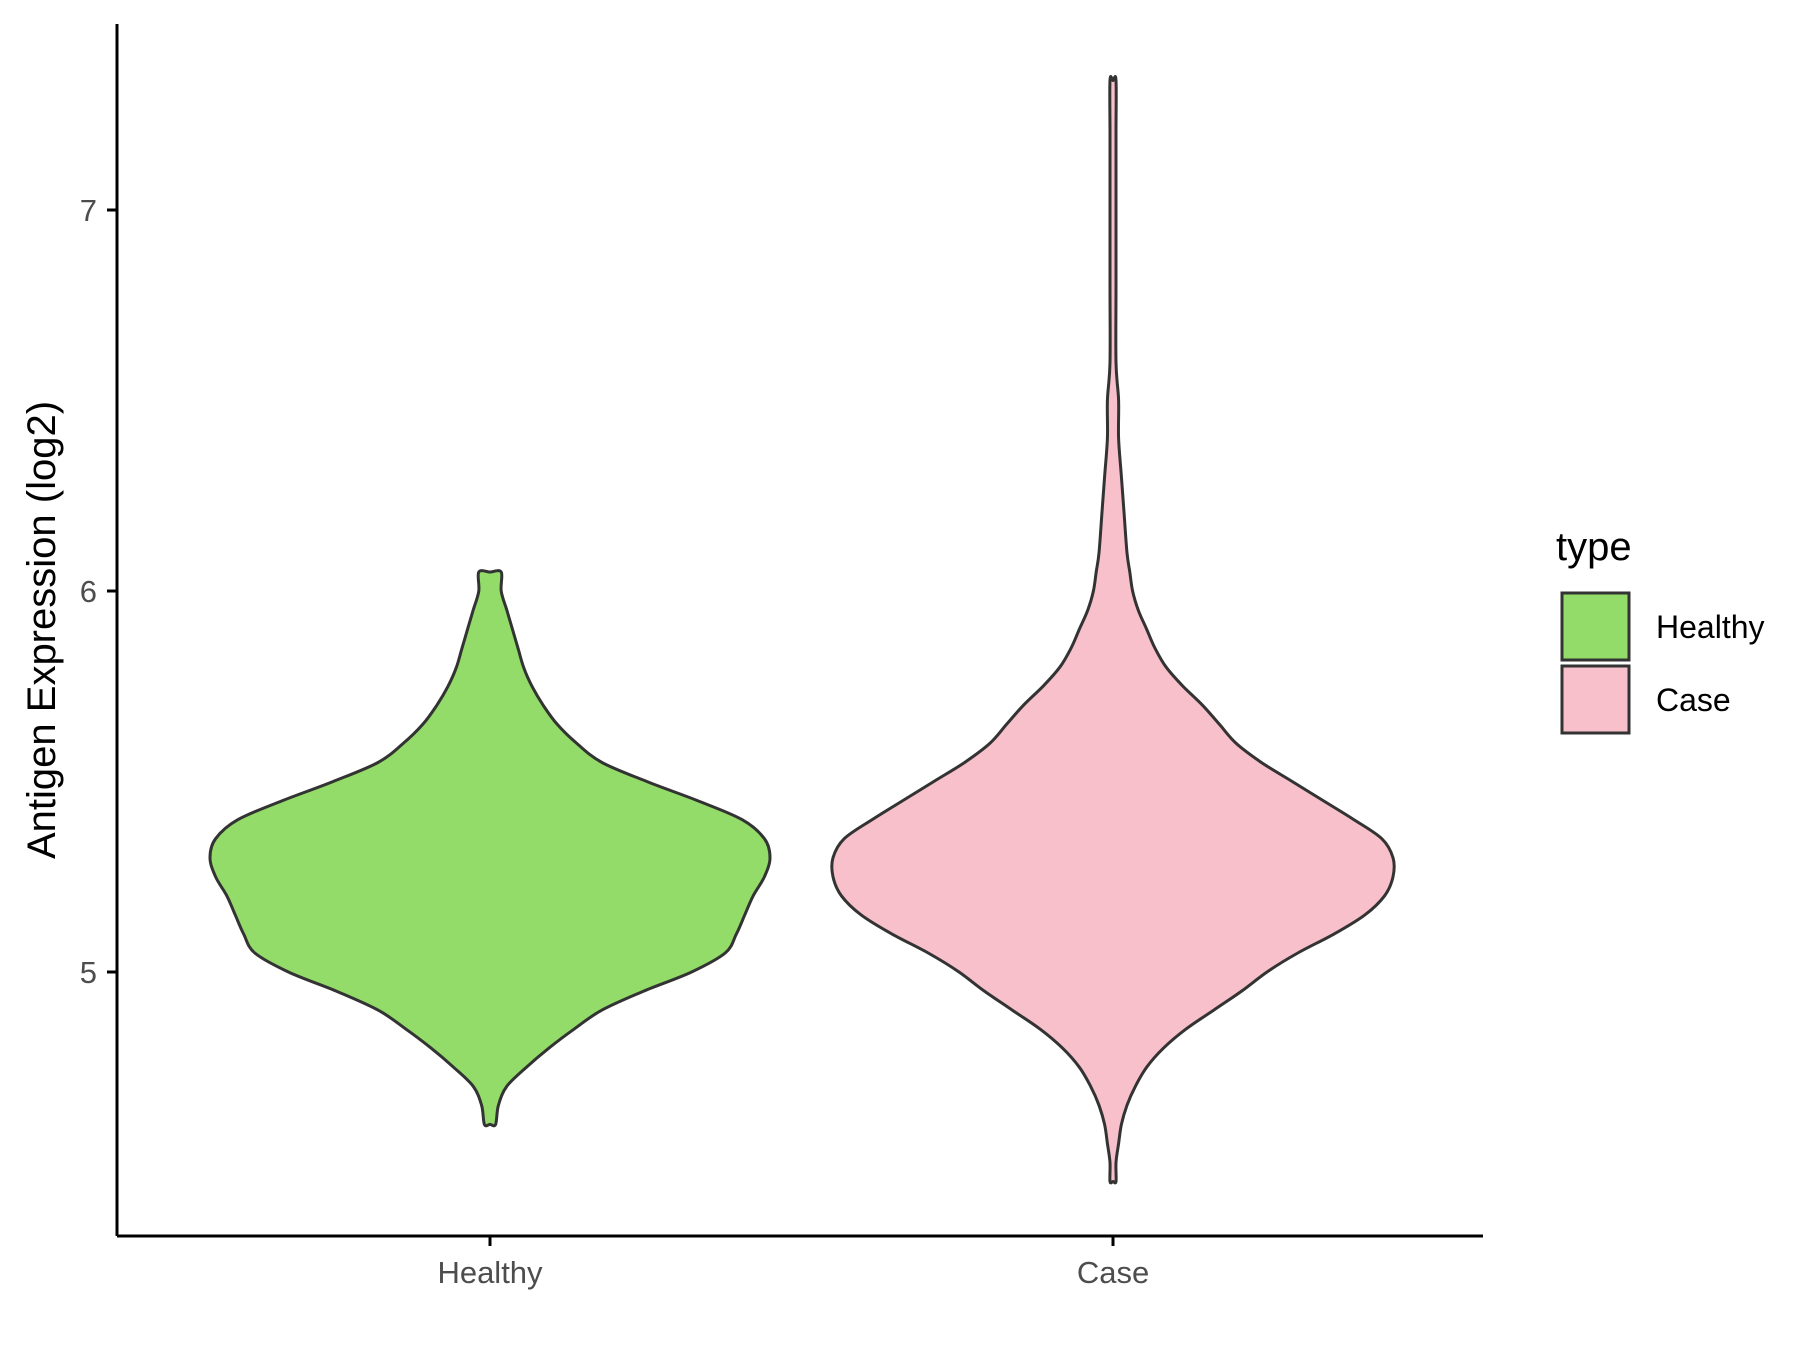  Describe the element at coordinates (88, 210) in the screenshot. I see `y-tick-label: 7` at that location.